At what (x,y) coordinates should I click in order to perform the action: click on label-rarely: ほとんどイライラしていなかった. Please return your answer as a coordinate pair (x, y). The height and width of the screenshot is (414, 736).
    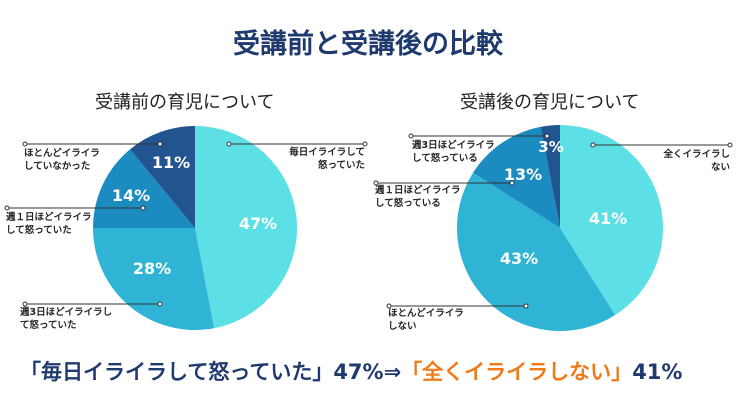
    Looking at the image, I should click on (62, 160).